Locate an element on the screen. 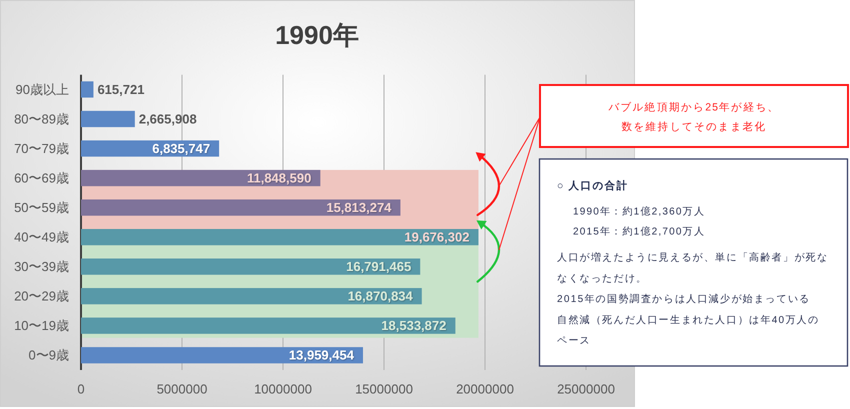 The height and width of the screenshot is (409, 850). title: 1990年 is located at coordinates (317, 35).